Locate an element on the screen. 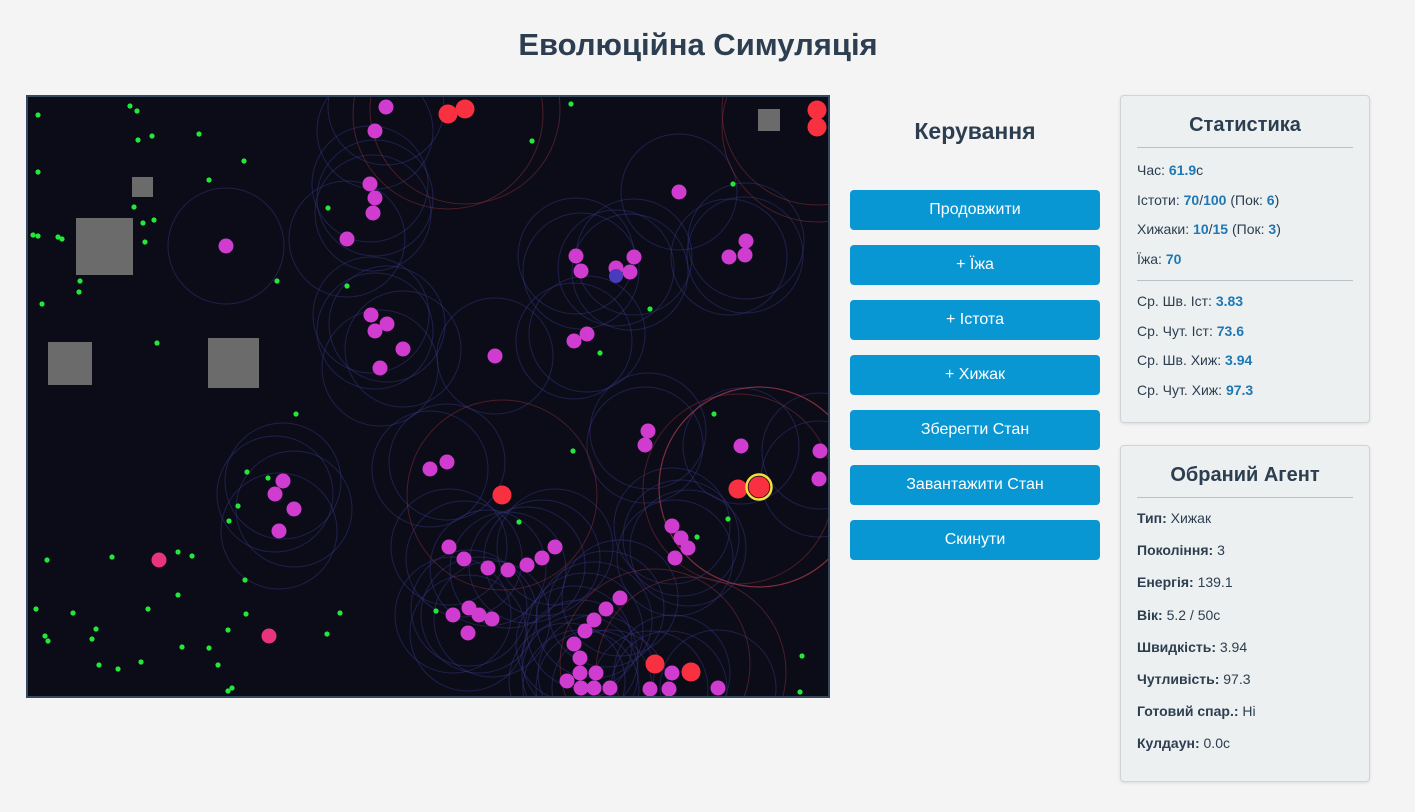 The image size is (1415, 812). stats-divider is located at coordinates (1245, 280).